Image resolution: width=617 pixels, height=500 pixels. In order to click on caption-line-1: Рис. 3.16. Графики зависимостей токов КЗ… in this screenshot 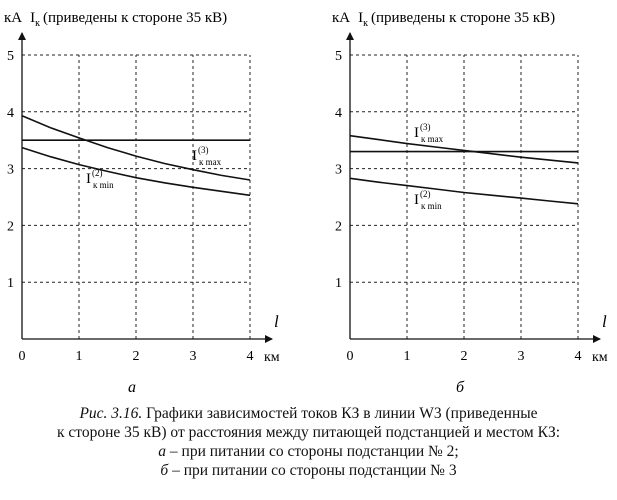, I will do `click(308, 413)`.